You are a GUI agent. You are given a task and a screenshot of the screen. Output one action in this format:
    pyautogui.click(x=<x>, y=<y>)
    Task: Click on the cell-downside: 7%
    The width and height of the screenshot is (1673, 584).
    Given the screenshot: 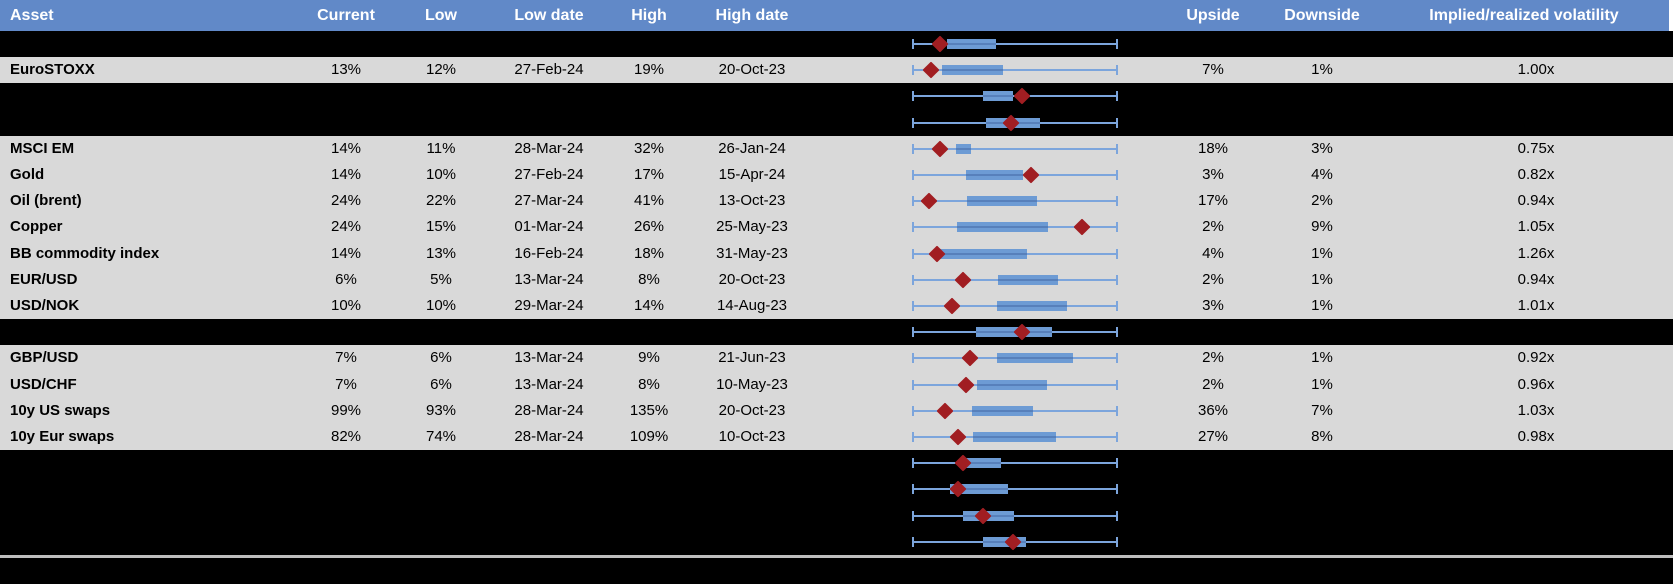 What is the action you would take?
    pyautogui.click(x=1322, y=410)
    